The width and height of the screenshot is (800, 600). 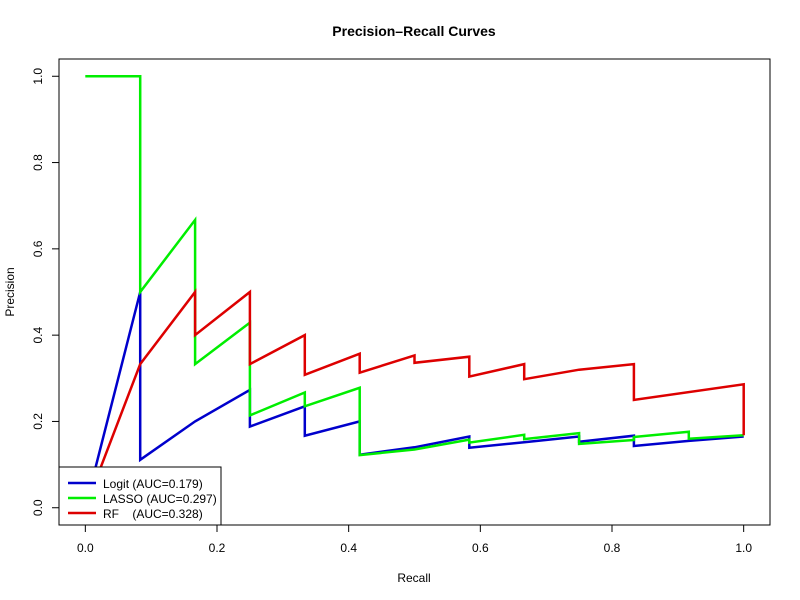 What do you see at coordinates (85, 548) in the screenshot?
I see `x-tick-label: 0.0` at bounding box center [85, 548].